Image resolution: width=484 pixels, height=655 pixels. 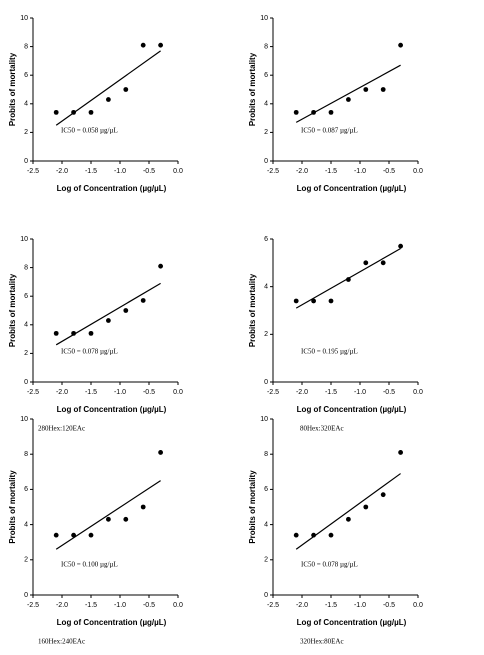 I want to click on annotation: IC50 = 0.058 µg/µL, so click(x=89, y=131).